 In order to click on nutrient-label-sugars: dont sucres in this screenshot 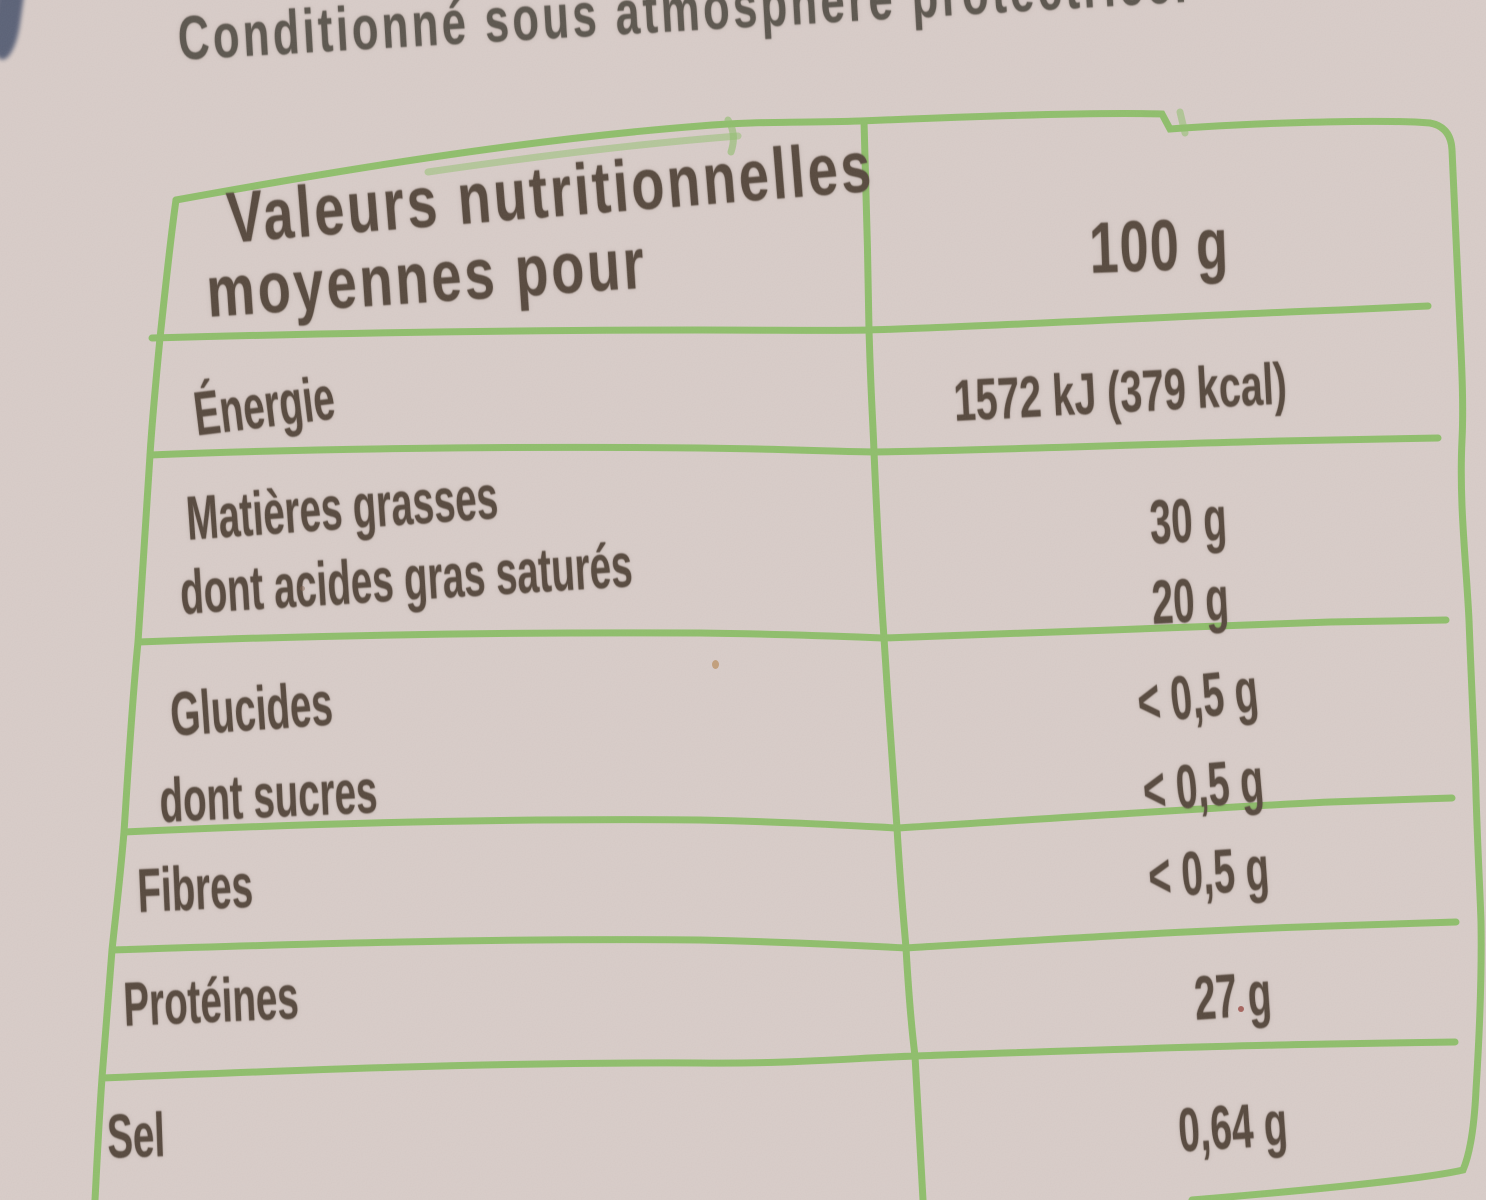, I will do `click(268, 796)`.